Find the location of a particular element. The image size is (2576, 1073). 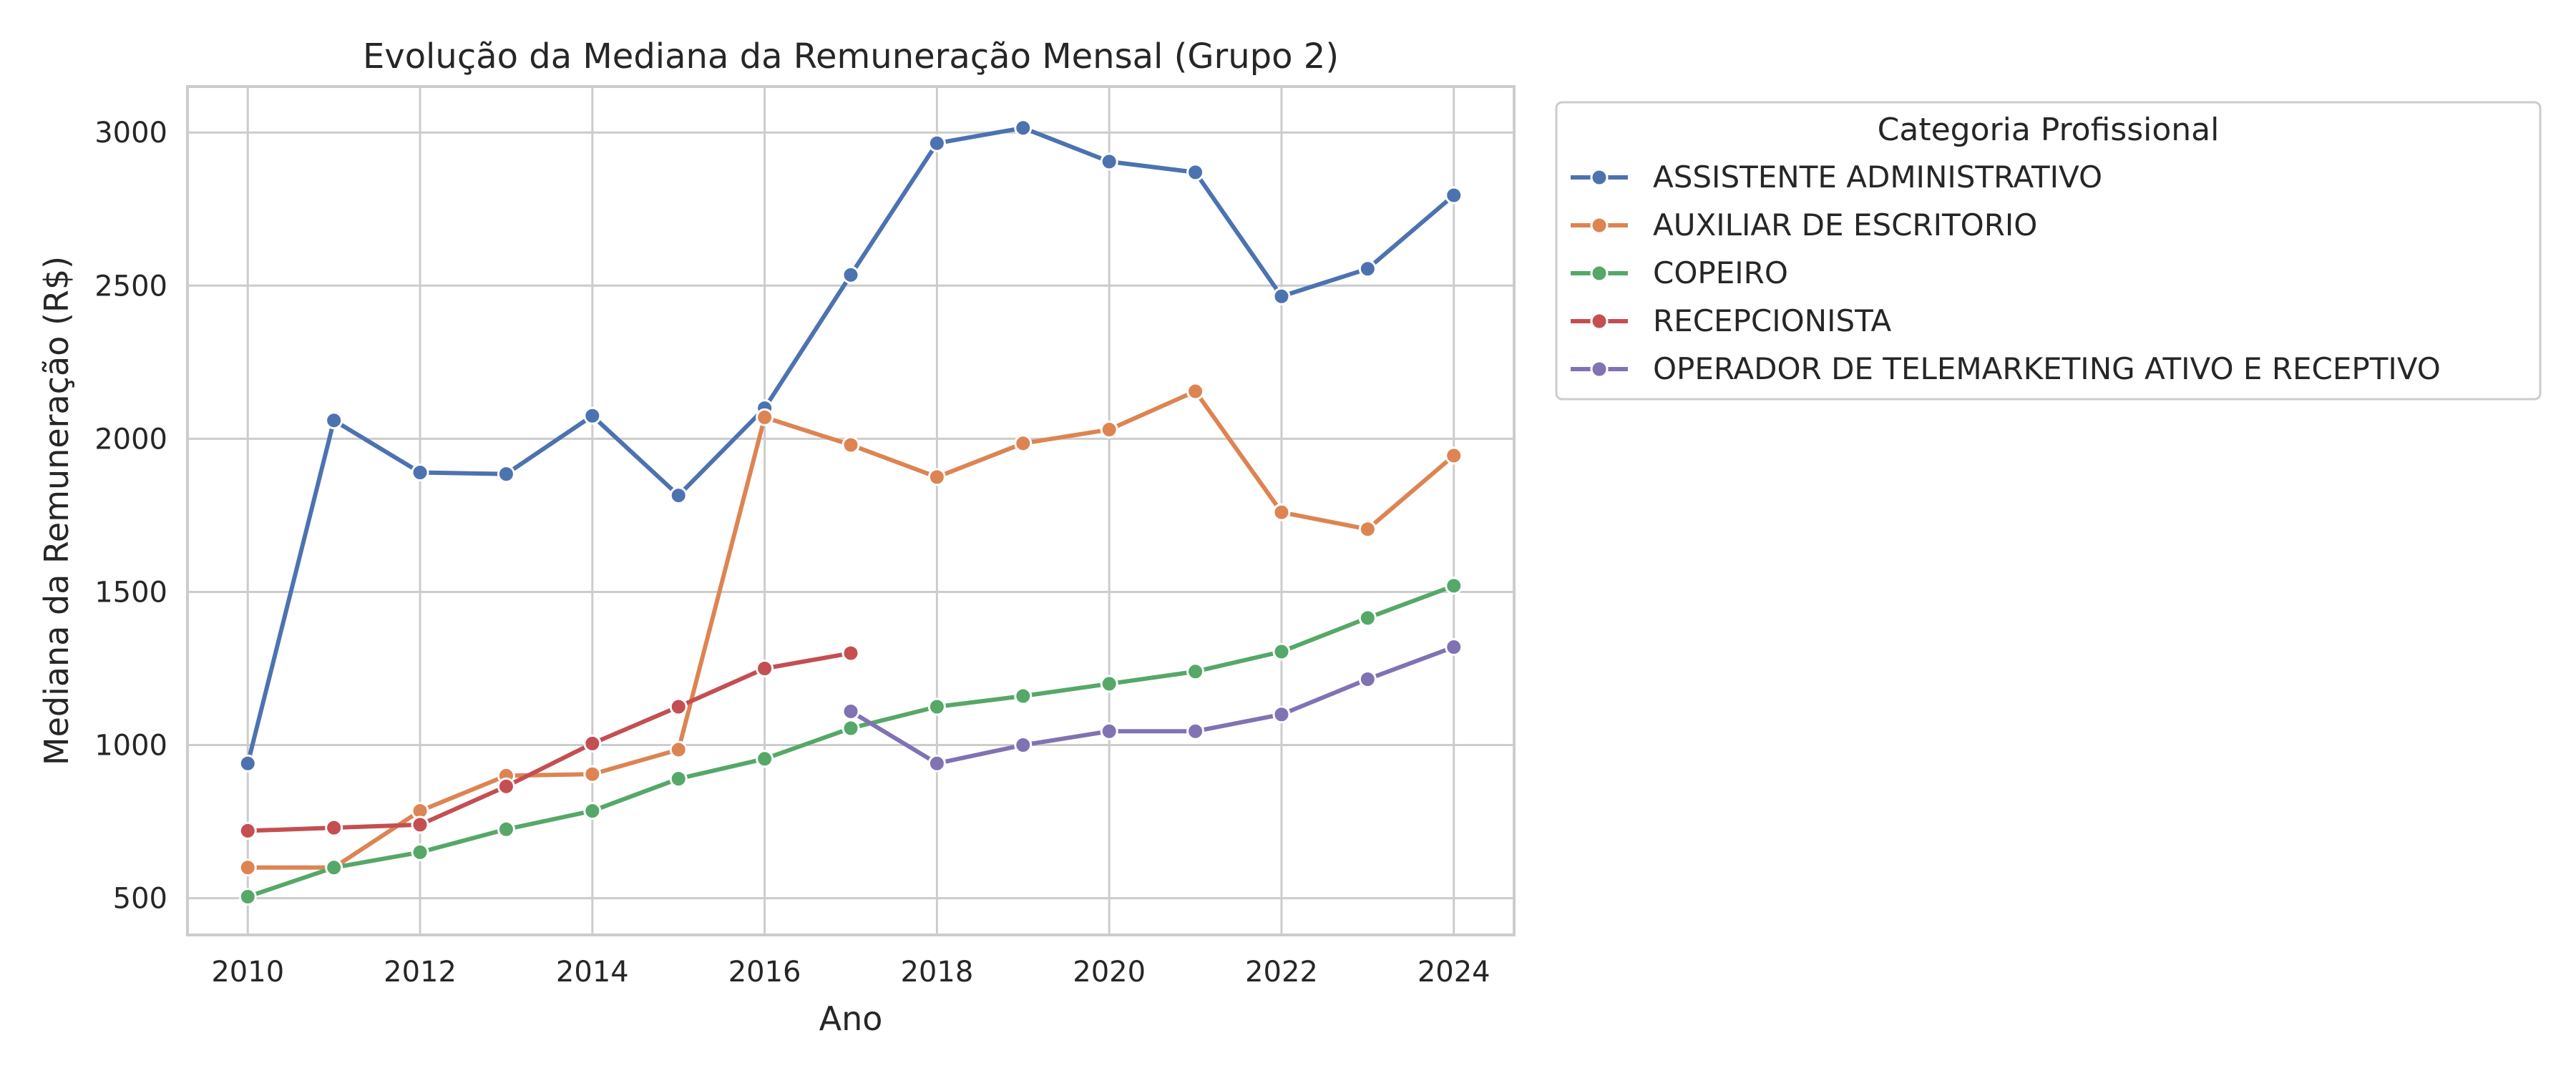

x-tick-label: 2024 is located at coordinates (1454, 972).